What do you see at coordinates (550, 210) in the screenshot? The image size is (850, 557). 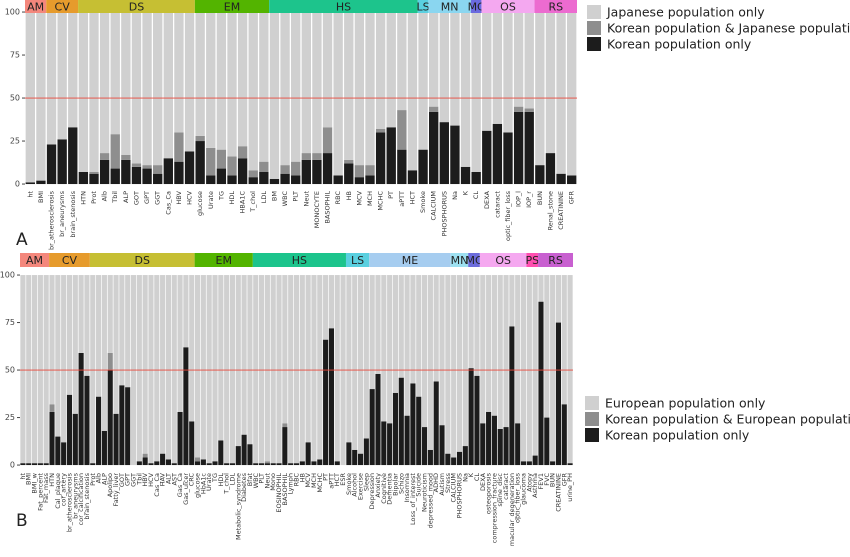 I see `x-tick-label: Renal_stone` at bounding box center [550, 210].